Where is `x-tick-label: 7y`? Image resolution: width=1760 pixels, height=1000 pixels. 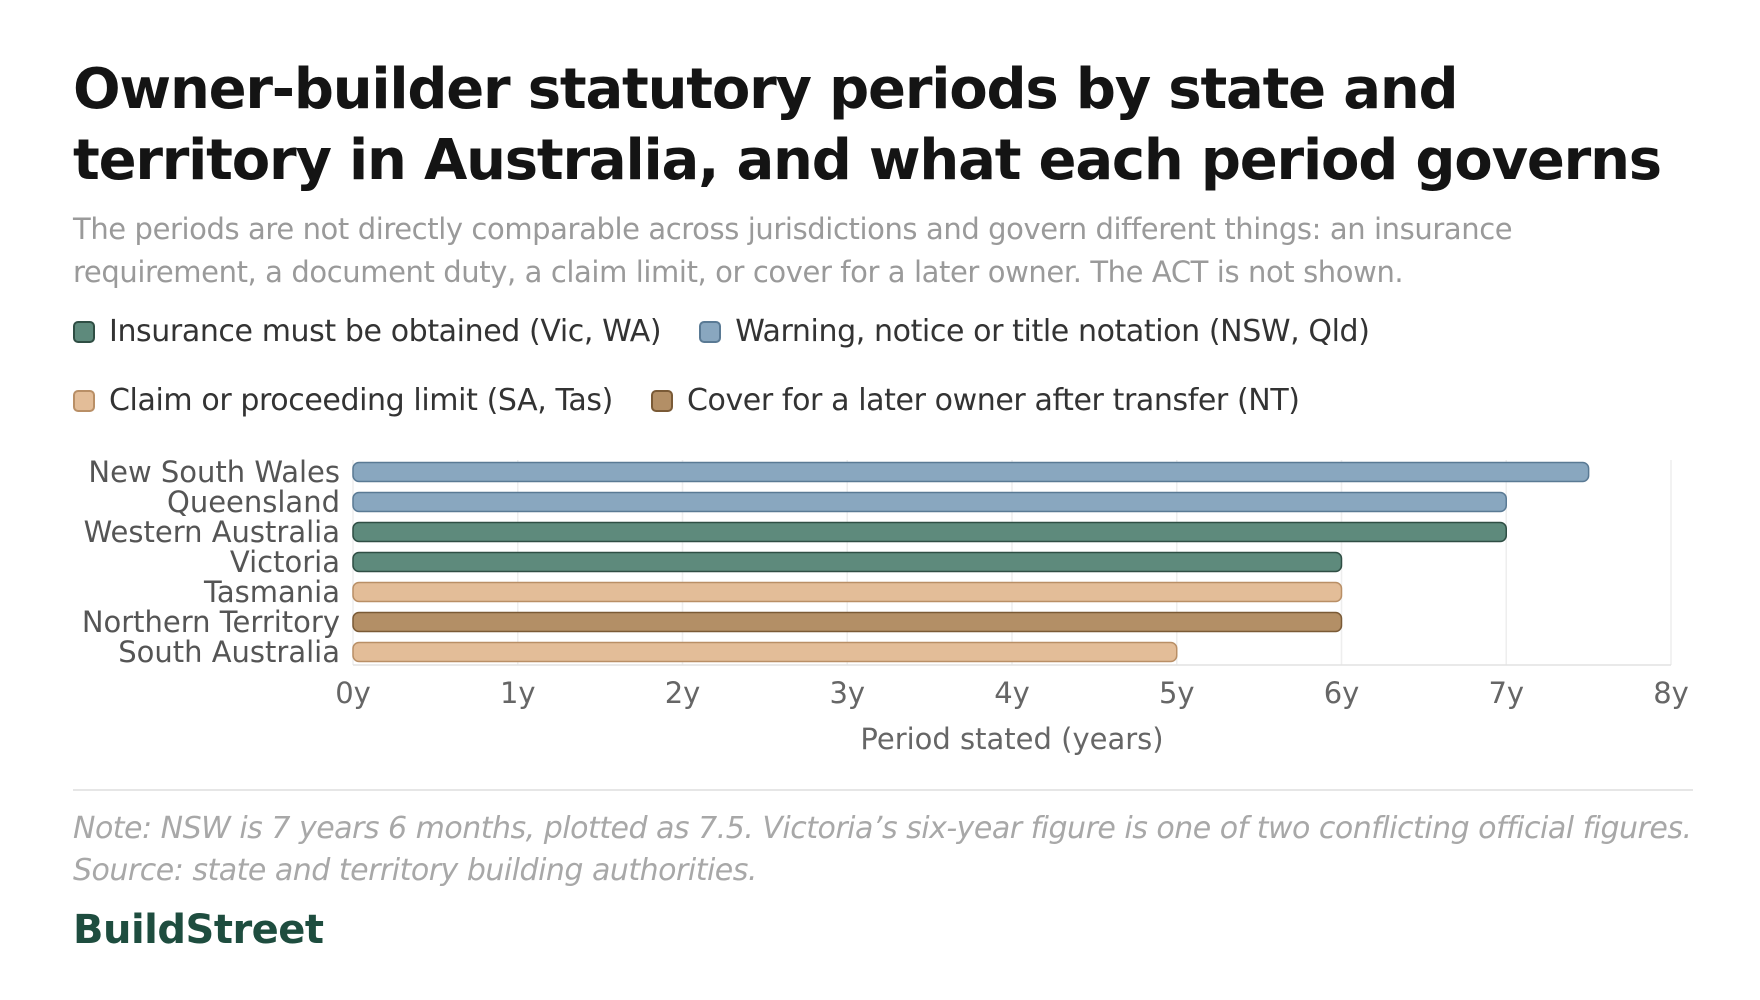
x-tick-label: 7y is located at coordinates (1506, 693).